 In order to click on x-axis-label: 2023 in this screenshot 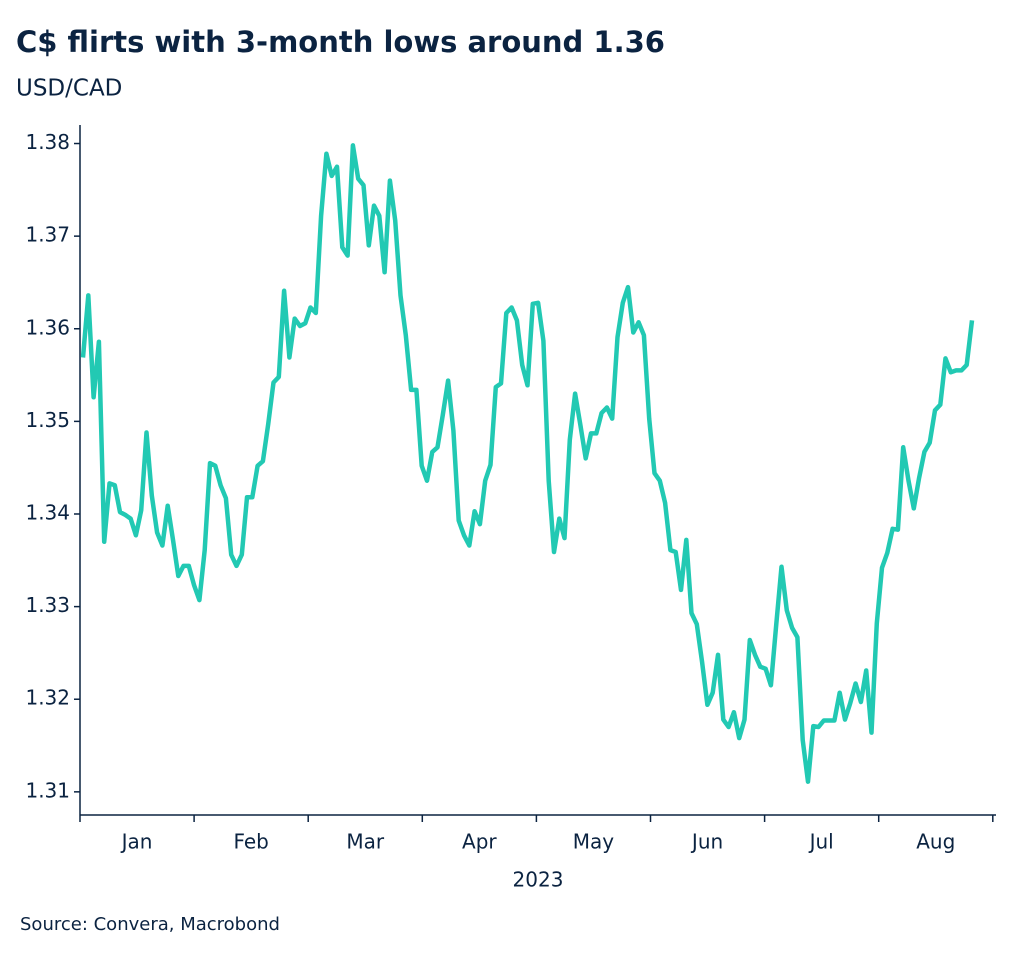, I will do `click(538, 880)`.